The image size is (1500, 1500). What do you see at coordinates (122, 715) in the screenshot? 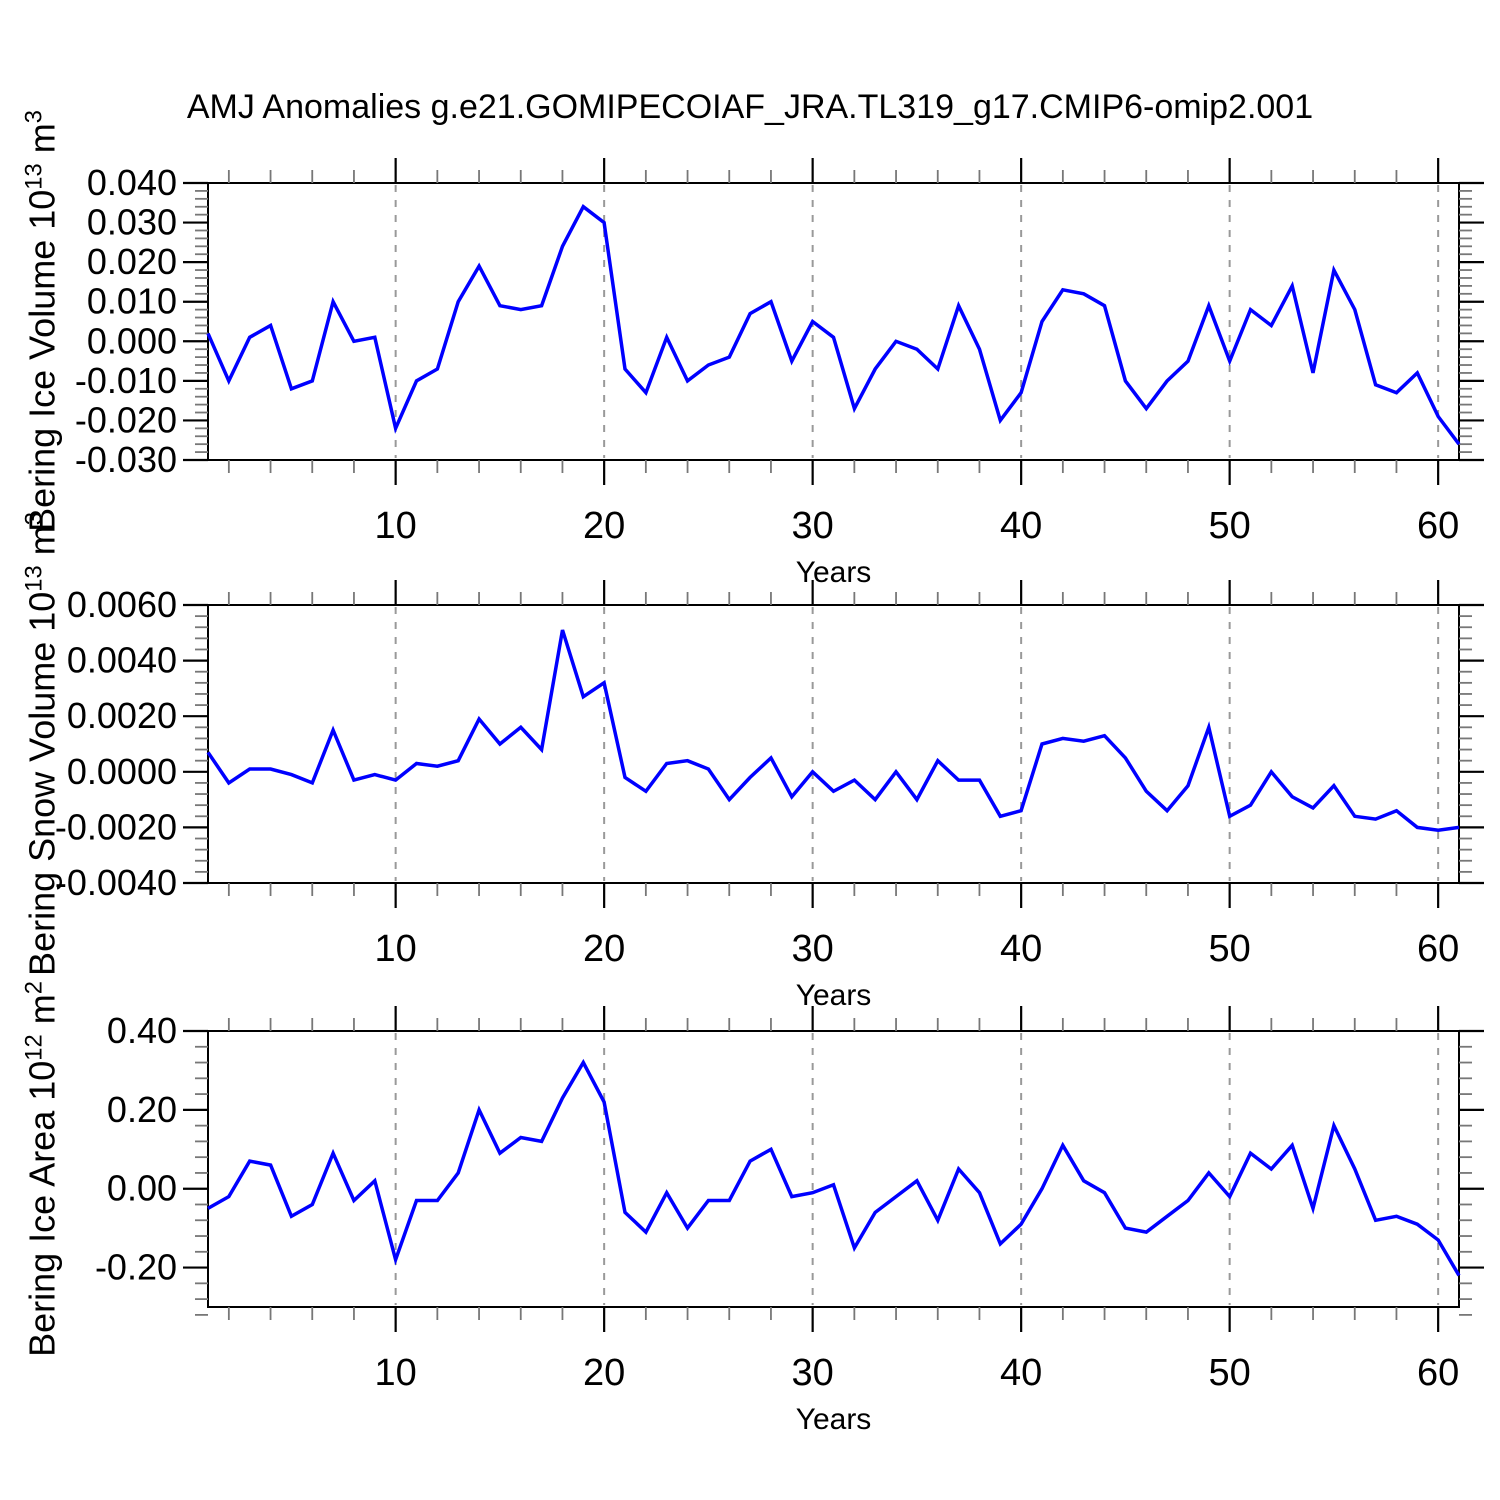
I see `y-tick-label: 0.0020` at bounding box center [122, 715].